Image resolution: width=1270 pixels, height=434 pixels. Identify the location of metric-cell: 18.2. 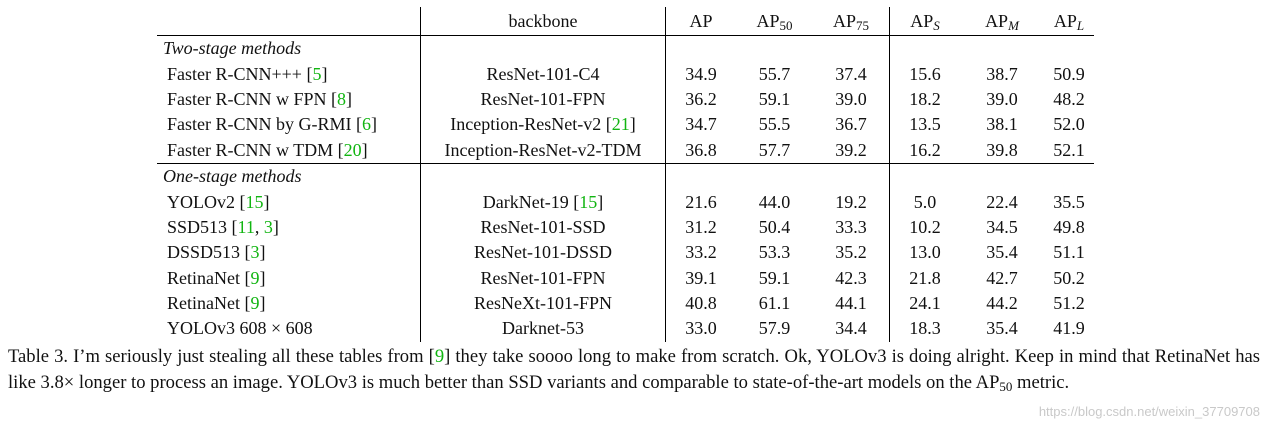
(925, 98).